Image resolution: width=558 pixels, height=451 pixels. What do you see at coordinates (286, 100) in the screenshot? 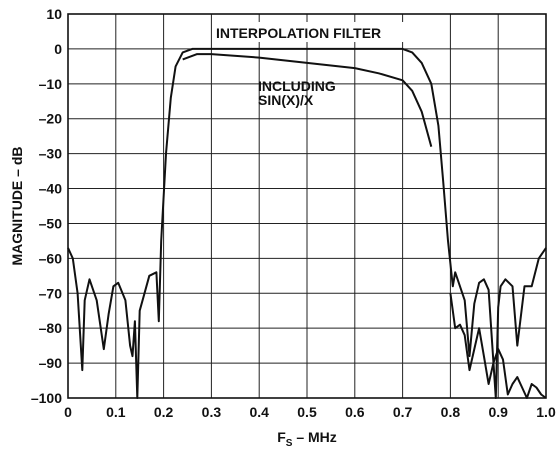
I see `annotation-sinx-x: SIN(X)/X` at bounding box center [286, 100].